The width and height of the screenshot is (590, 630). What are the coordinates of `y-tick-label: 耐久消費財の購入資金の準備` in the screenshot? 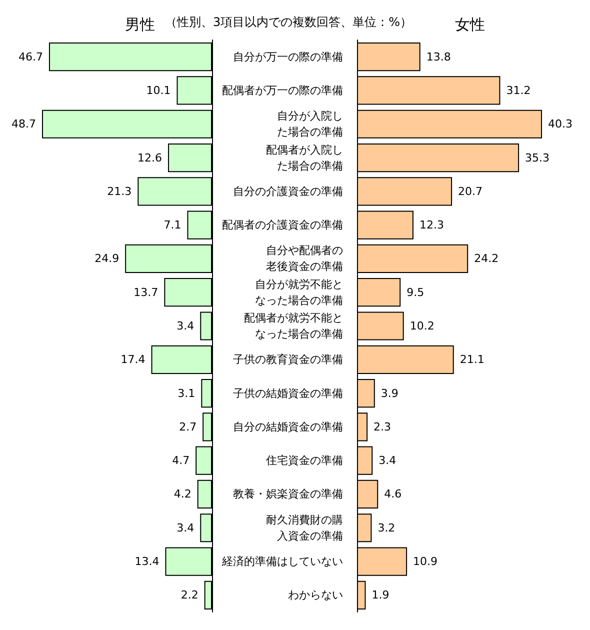 It's located at (304, 527).